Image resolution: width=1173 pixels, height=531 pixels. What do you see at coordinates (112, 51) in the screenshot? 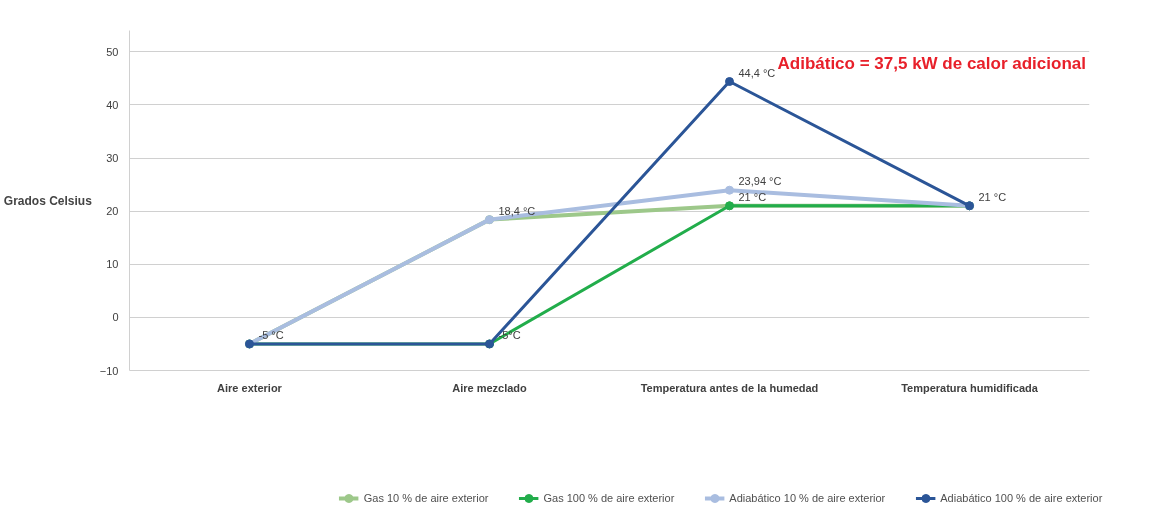
I see `y-tick-label: 50` at bounding box center [112, 51].